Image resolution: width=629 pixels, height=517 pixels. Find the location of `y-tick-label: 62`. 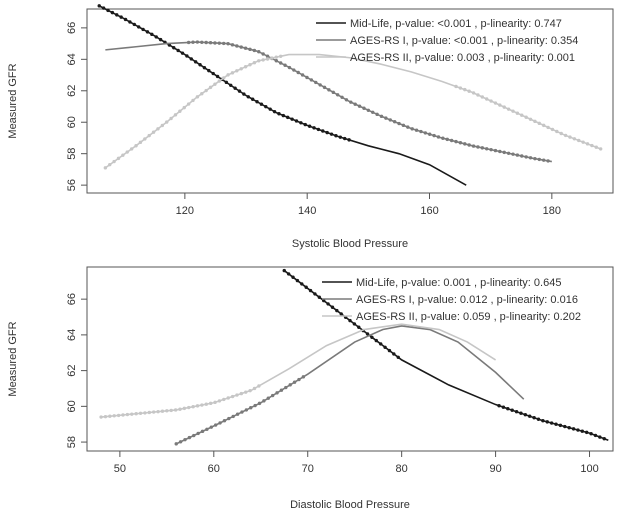

y-tick-label: 62 is located at coordinates (72, 370).